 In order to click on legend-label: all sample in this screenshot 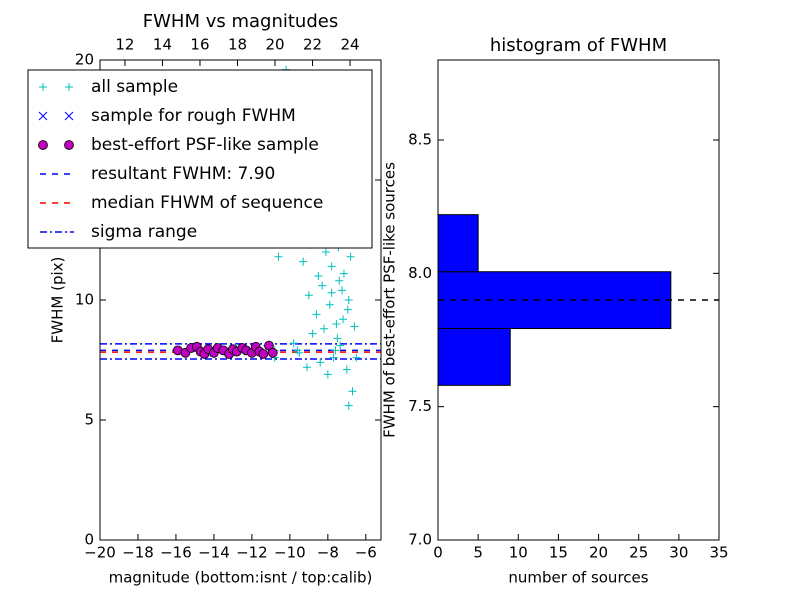, I will do `click(134, 87)`.